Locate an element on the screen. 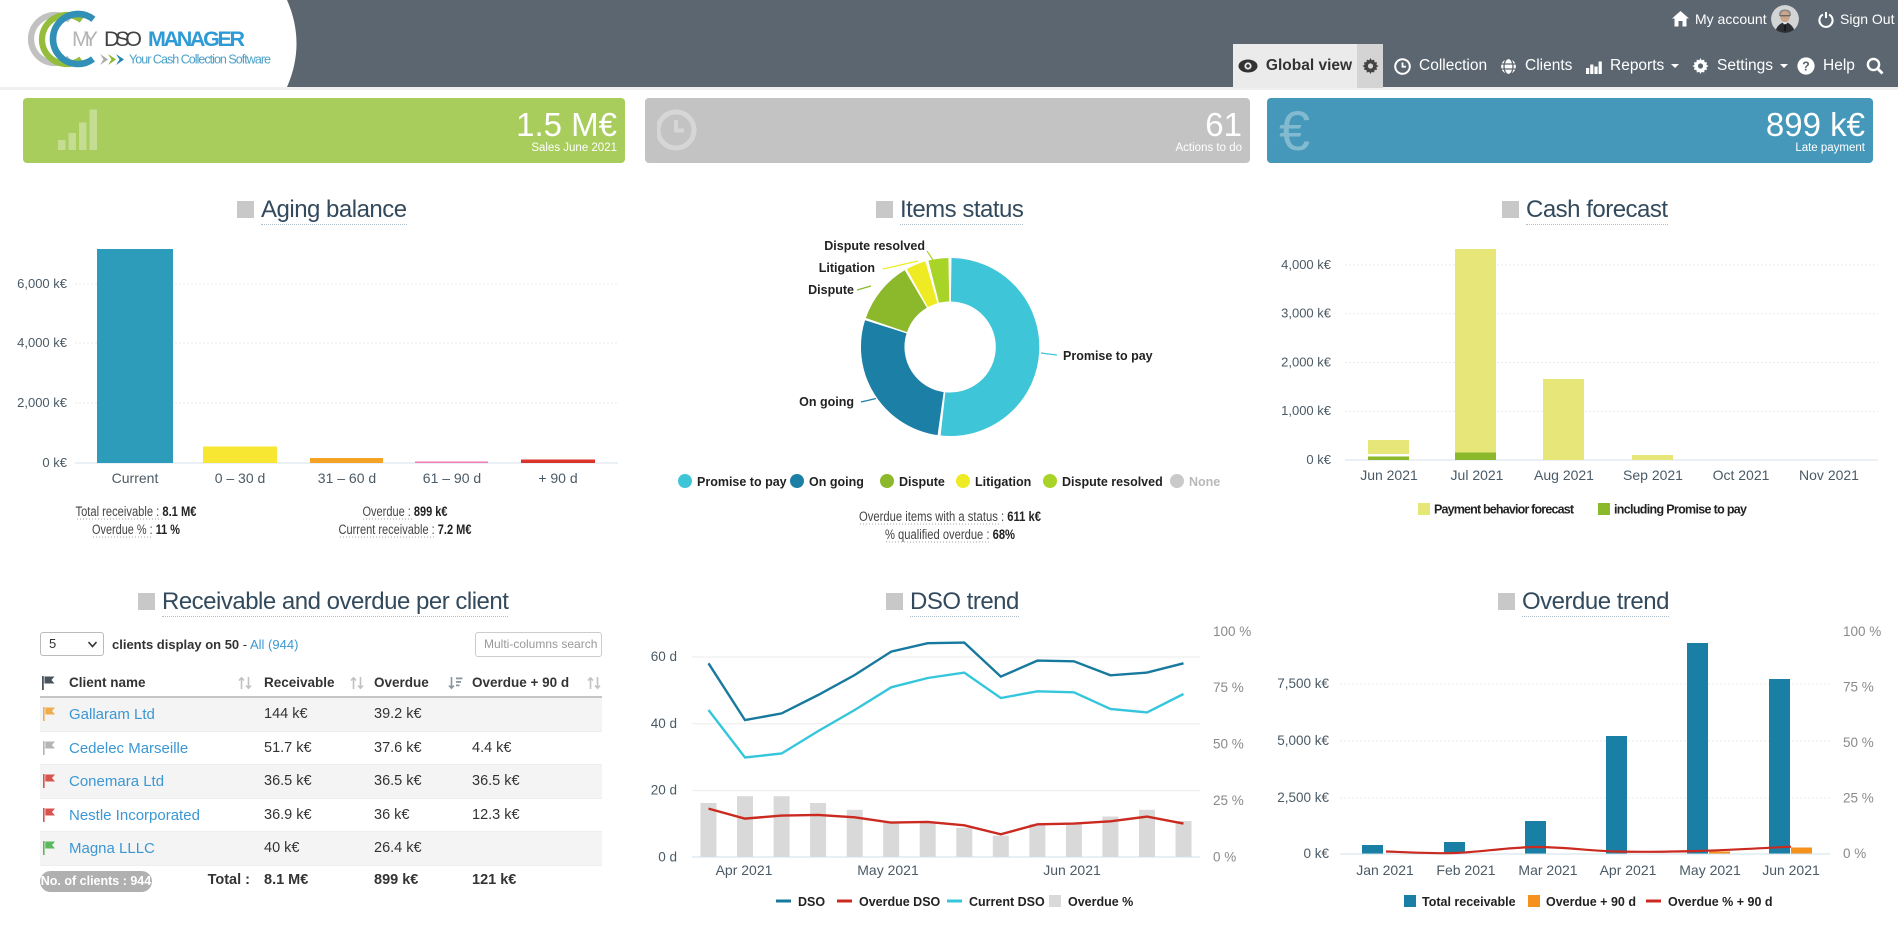  svg-text: Overdue DSO is located at coordinates (900, 902).